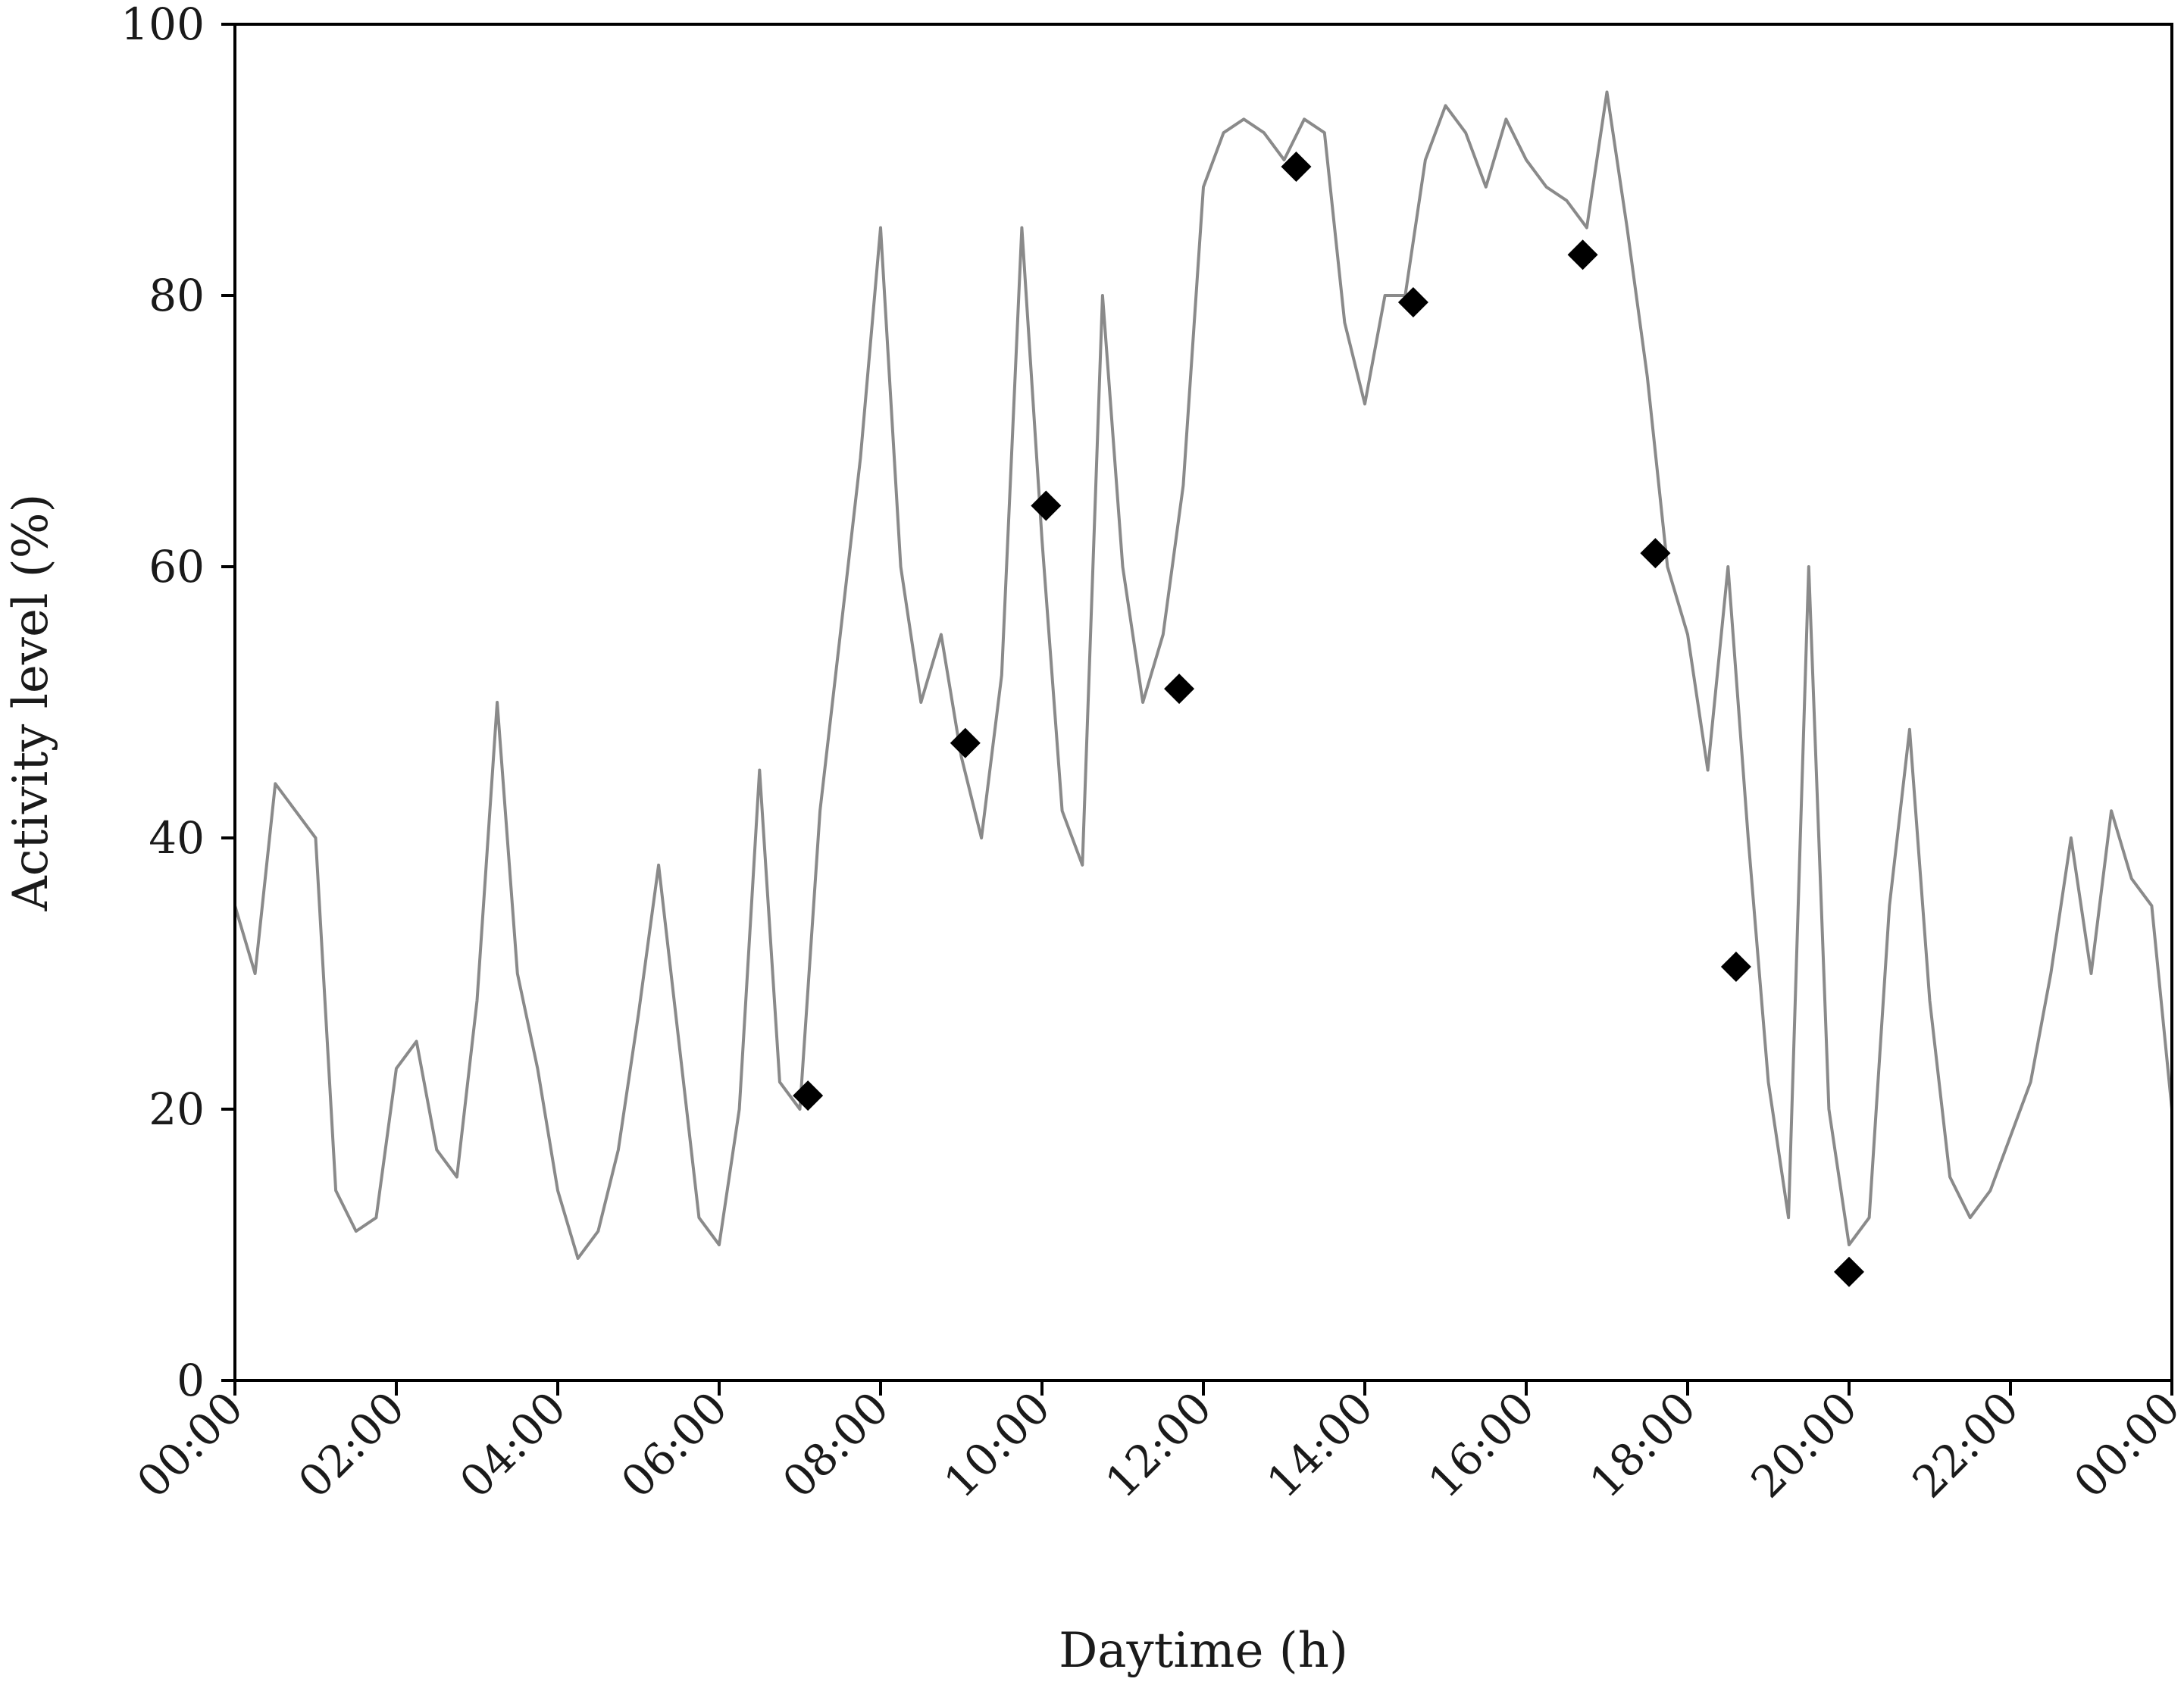 The image size is (2184, 1688). I want to click on y-tick-label: 80, so click(177, 295).